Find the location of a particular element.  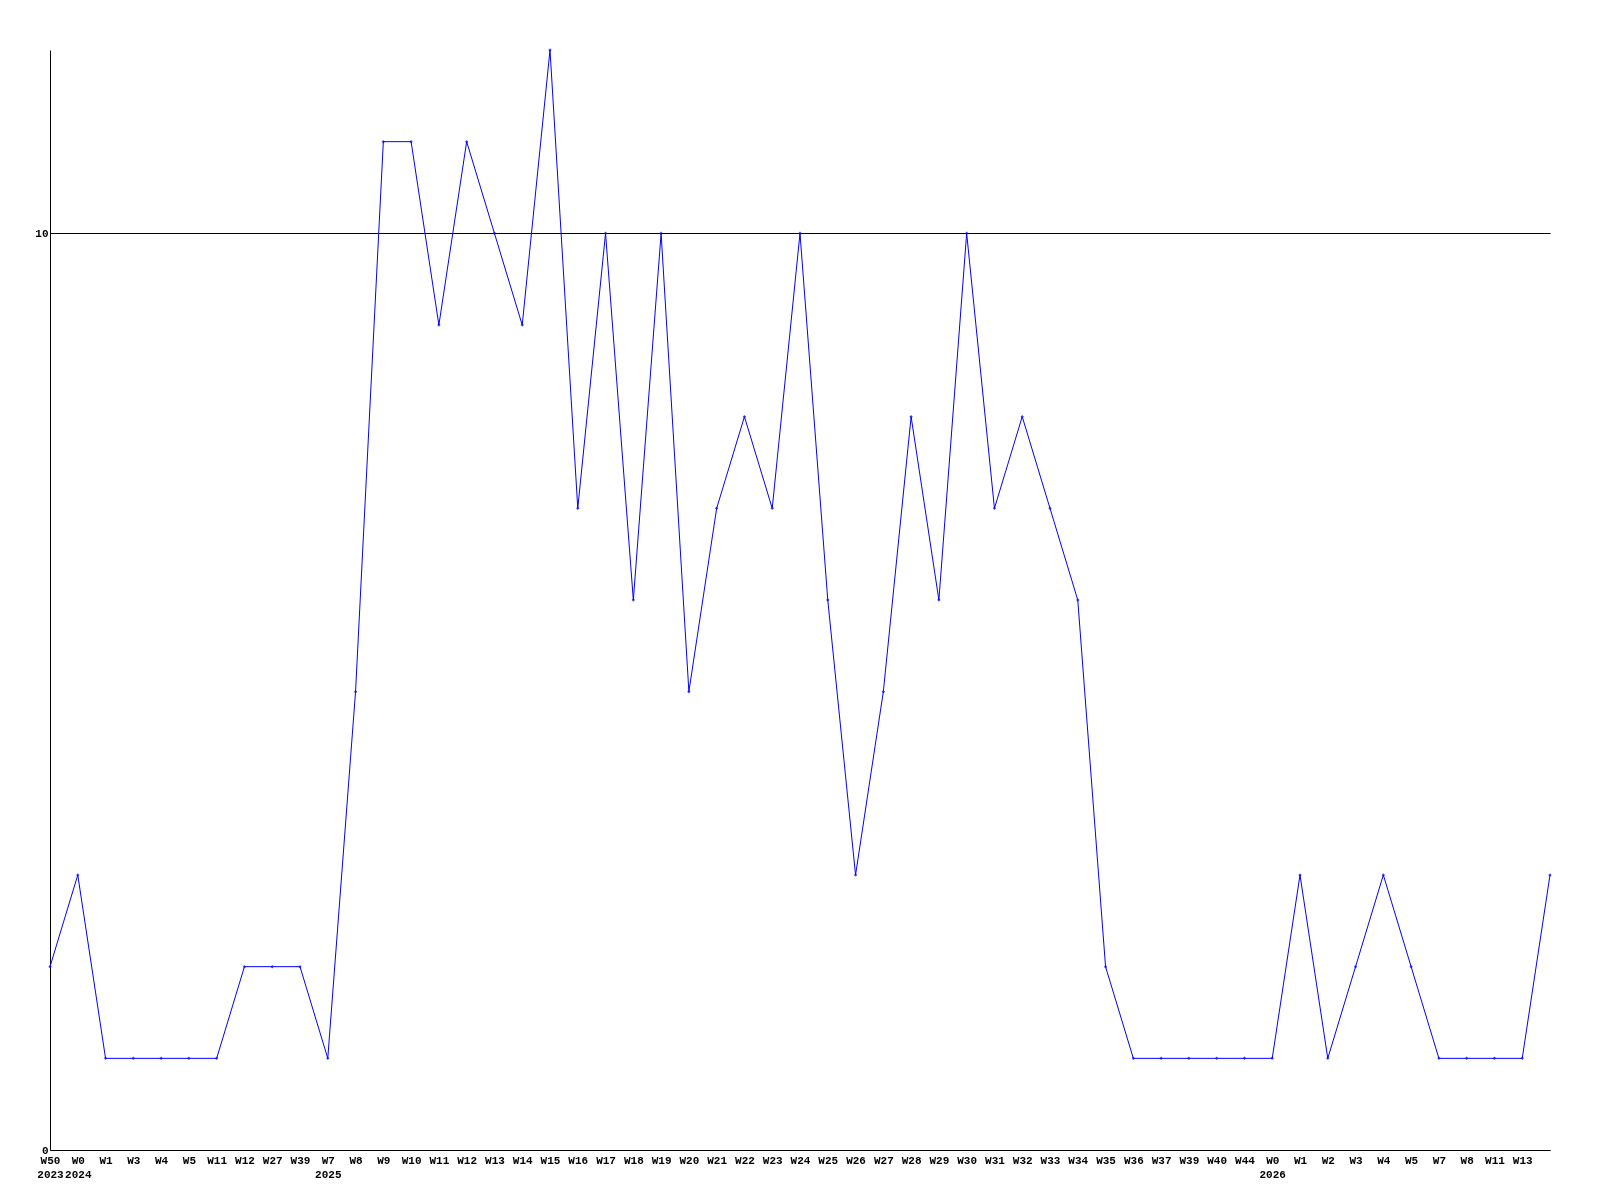

x-tick-label: W7 2025 is located at coordinates (328, 1167).